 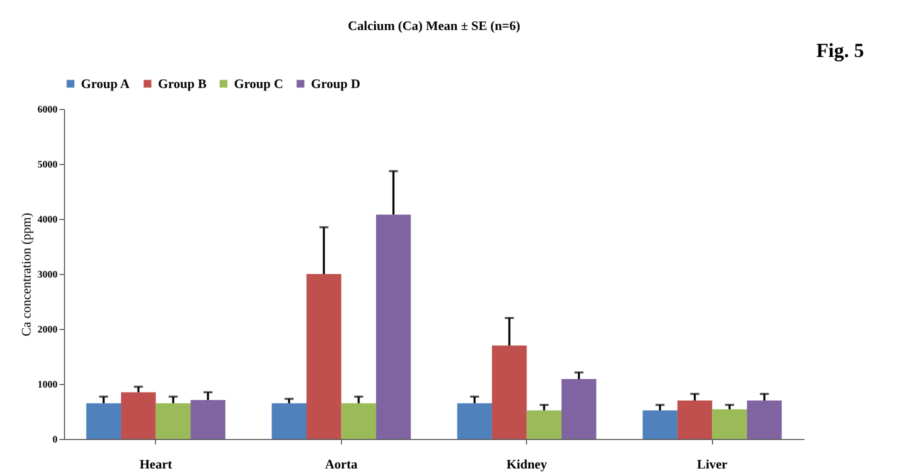 I want to click on y-tick-label: 5000, so click(x=48, y=165).